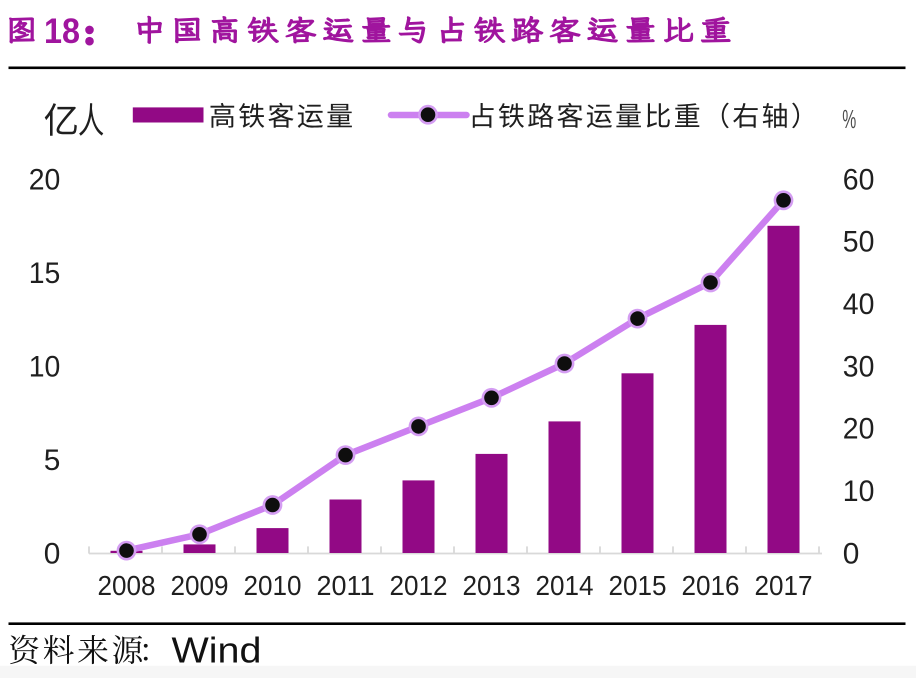 Image resolution: width=916 pixels, height=678 pixels. What do you see at coordinates (859, 366) in the screenshot?
I see `svg-text: 30` at bounding box center [859, 366].